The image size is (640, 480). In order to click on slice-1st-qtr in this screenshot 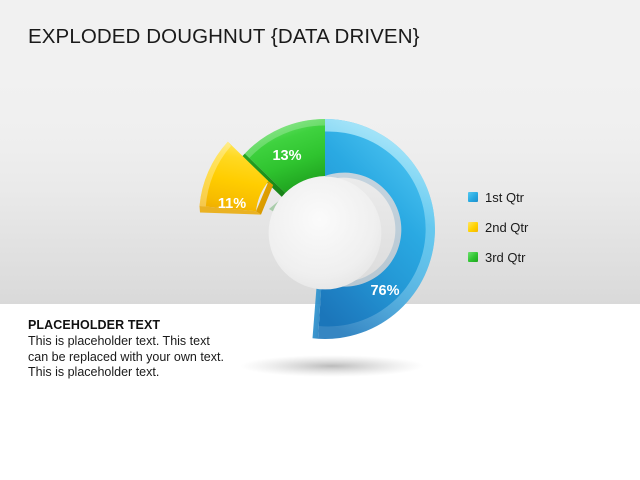, I will do `click(373, 229)`.